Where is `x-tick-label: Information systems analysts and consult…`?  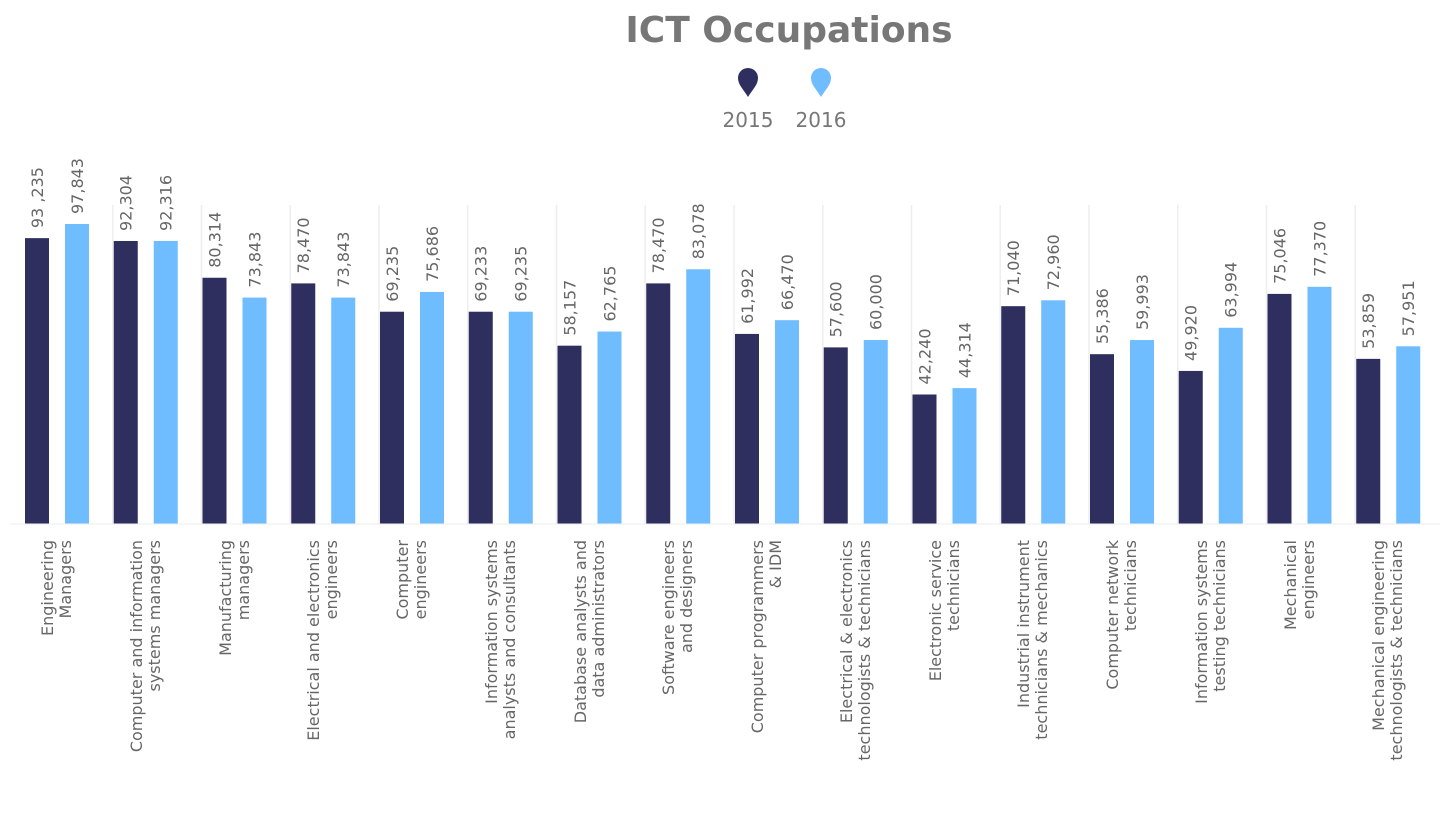 x-tick-label: Information systems analysts and consult… is located at coordinates (500, 640).